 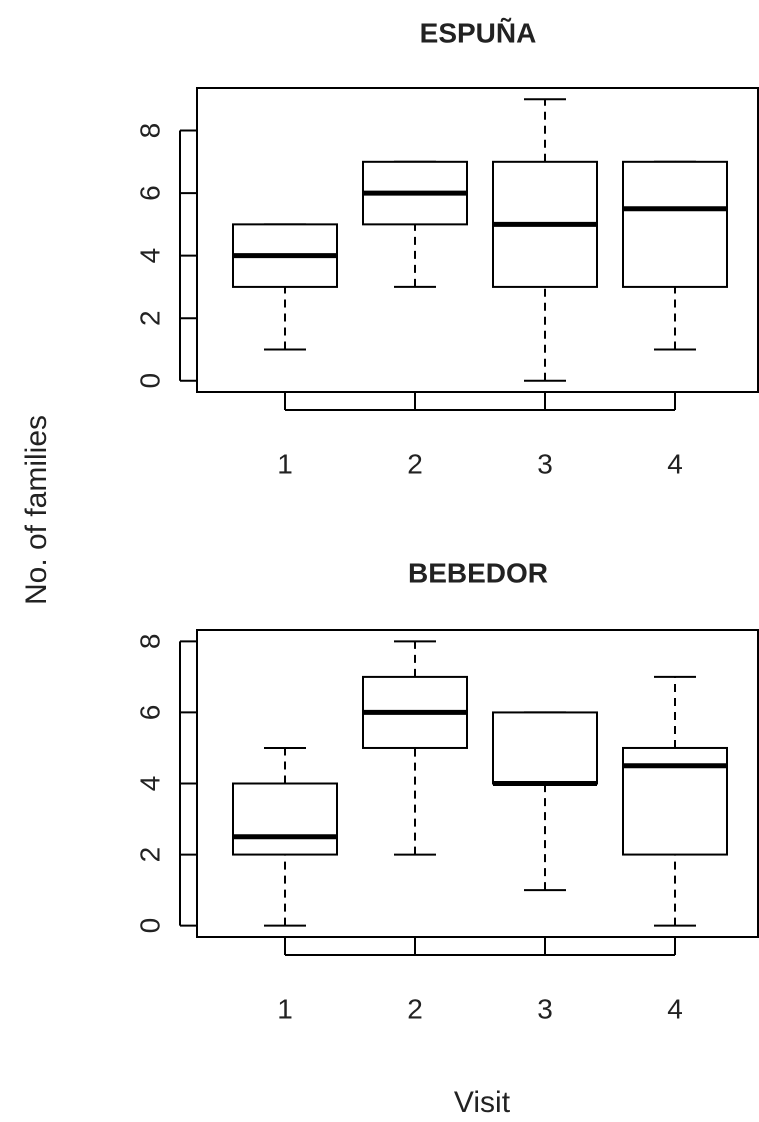 I want to click on chart-title: ESPUÑA, so click(x=478, y=32).